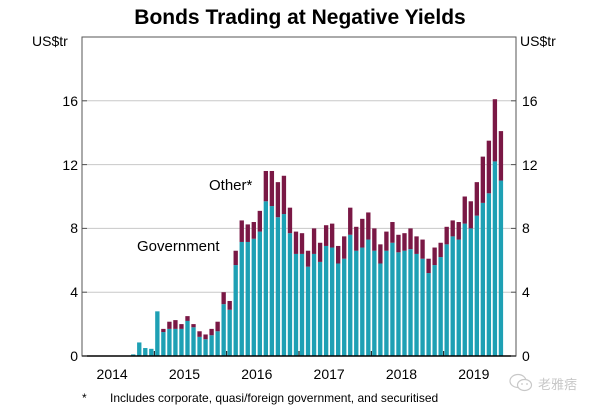 The width and height of the screenshot is (600, 413). I want to click on y-tick-label-left: 4, so click(74, 292).